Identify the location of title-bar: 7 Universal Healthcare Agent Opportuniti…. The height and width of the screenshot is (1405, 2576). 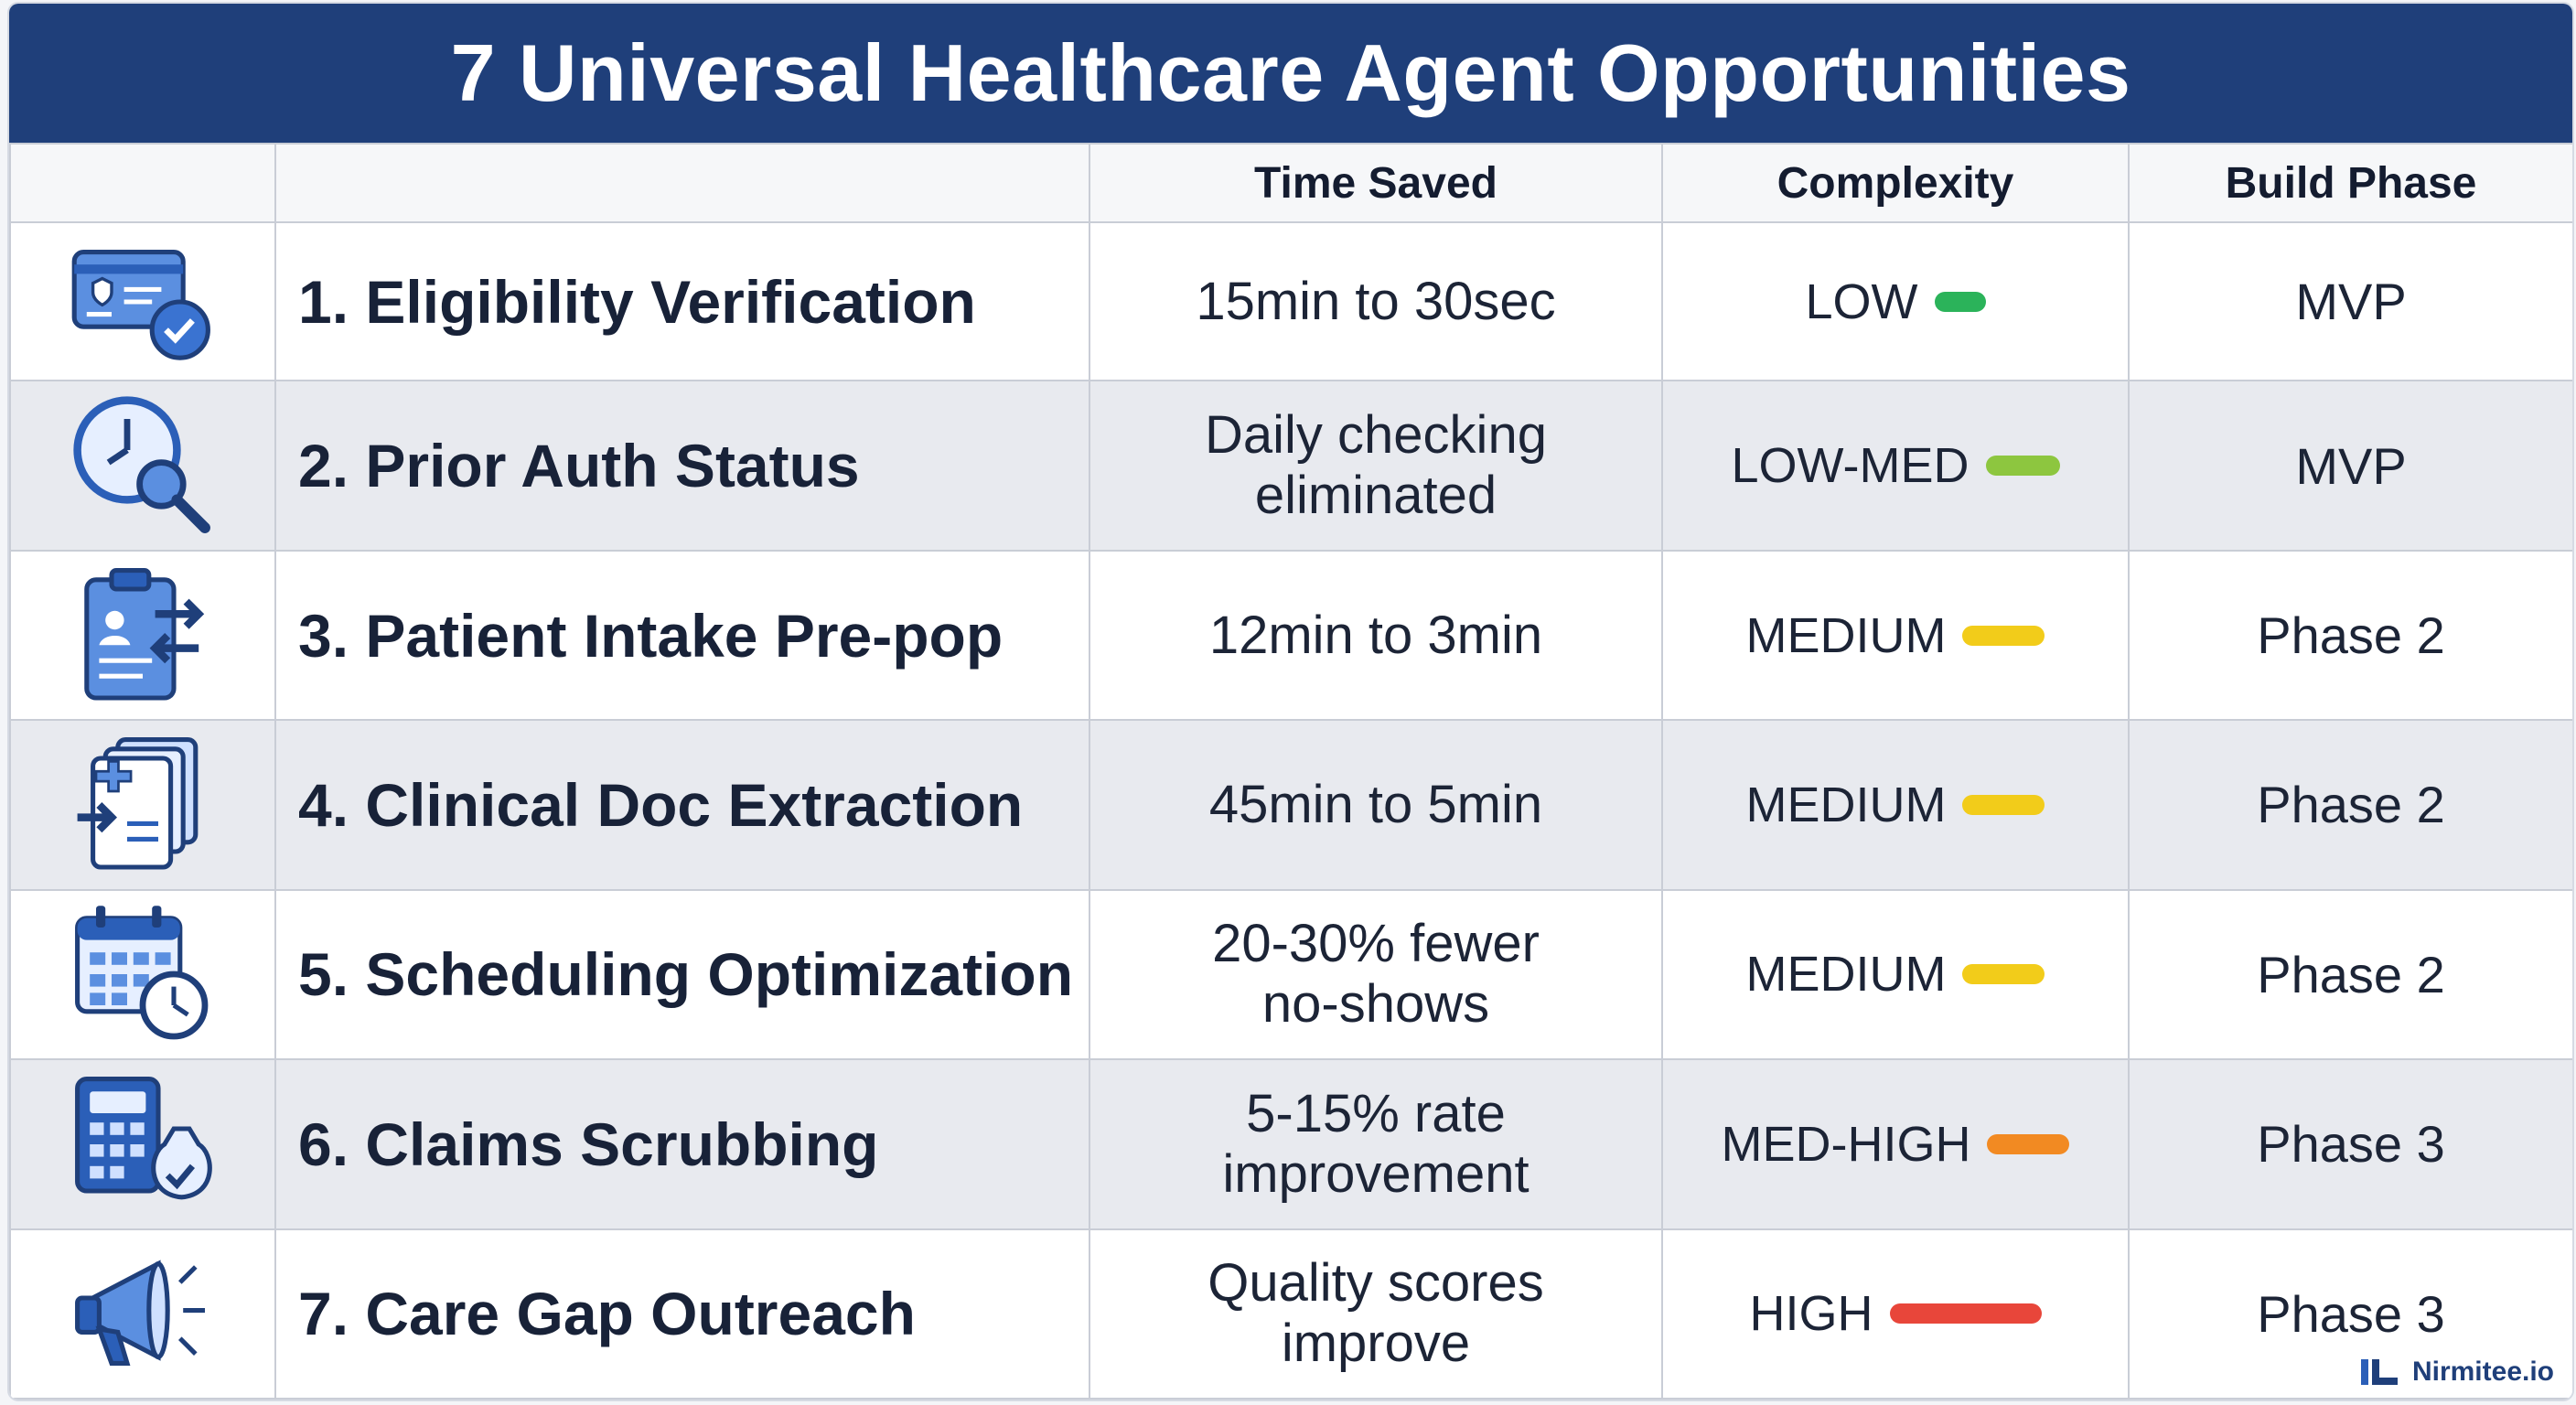
(1291, 73).